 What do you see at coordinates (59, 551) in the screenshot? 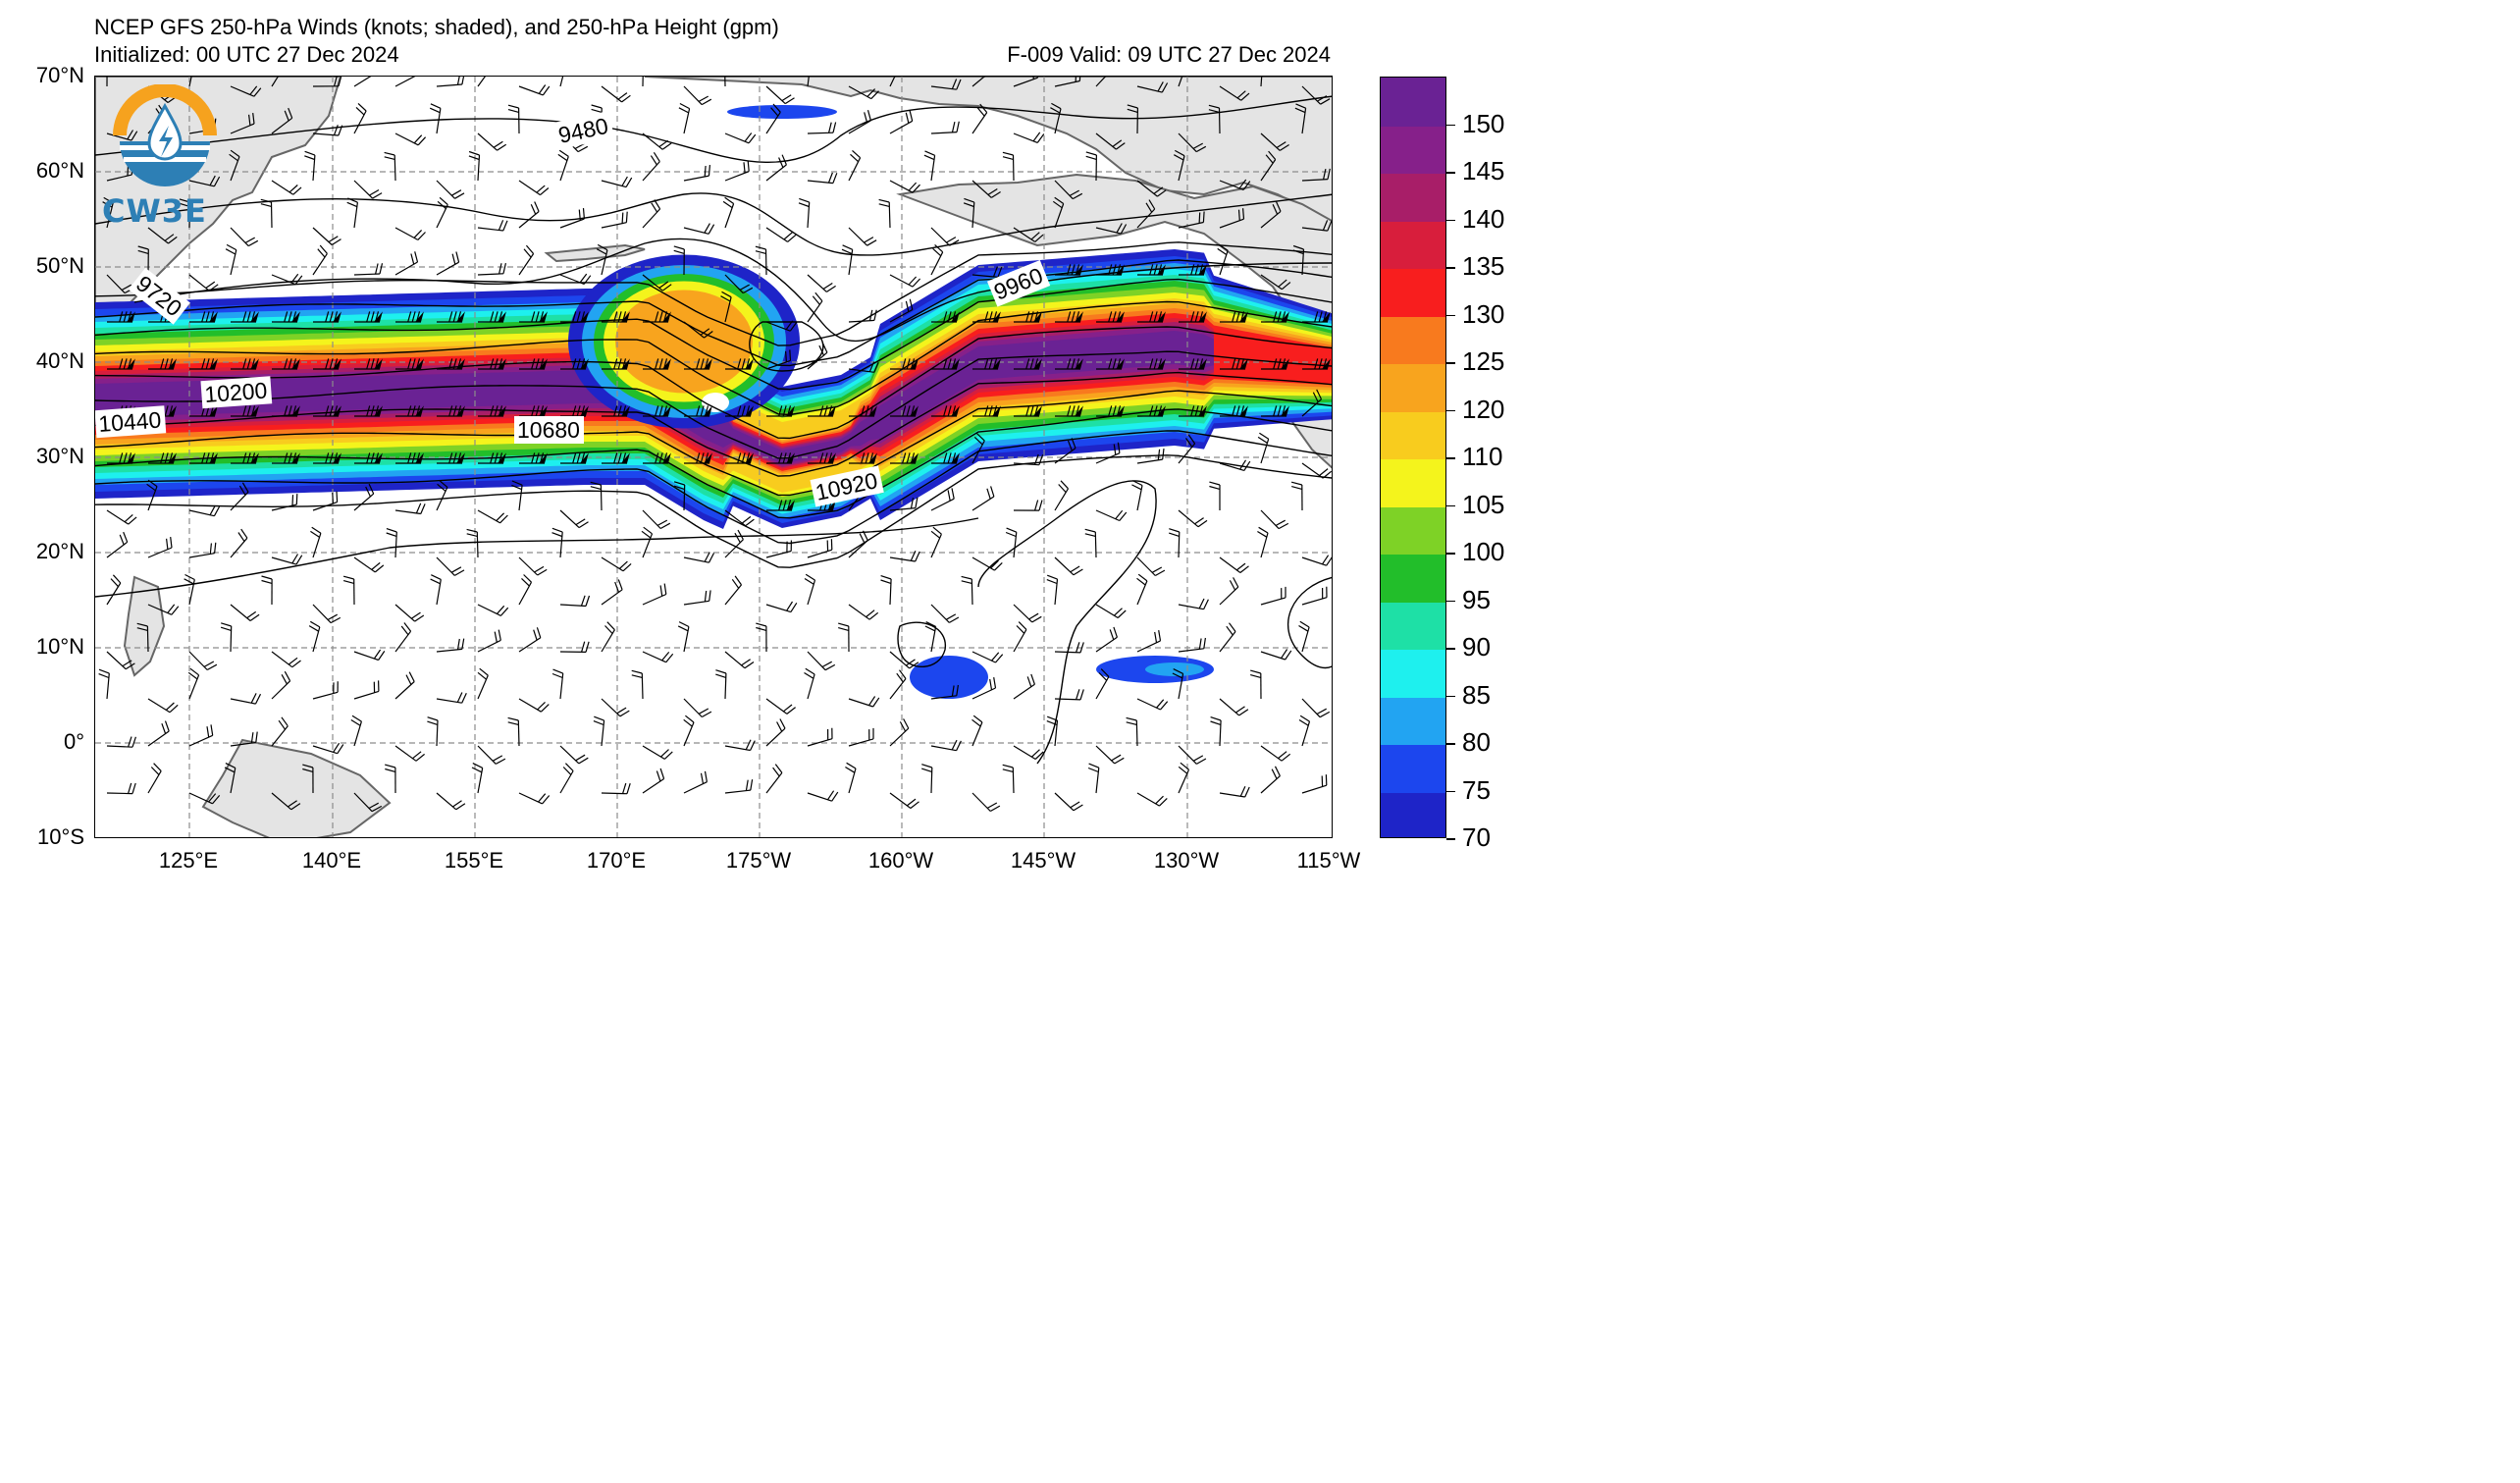
I see `lat-label: 20°N` at bounding box center [59, 551].